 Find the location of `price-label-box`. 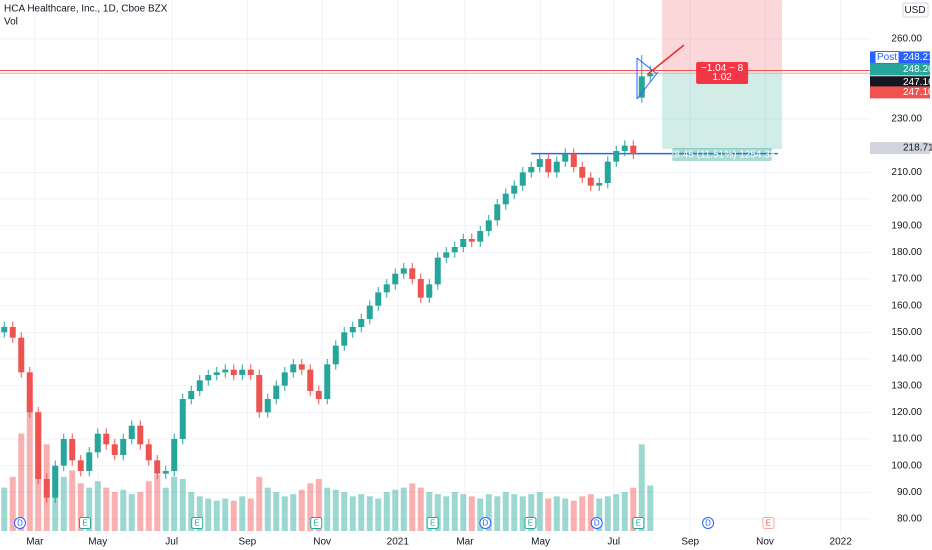

price-label-box is located at coordinates (900, 69).